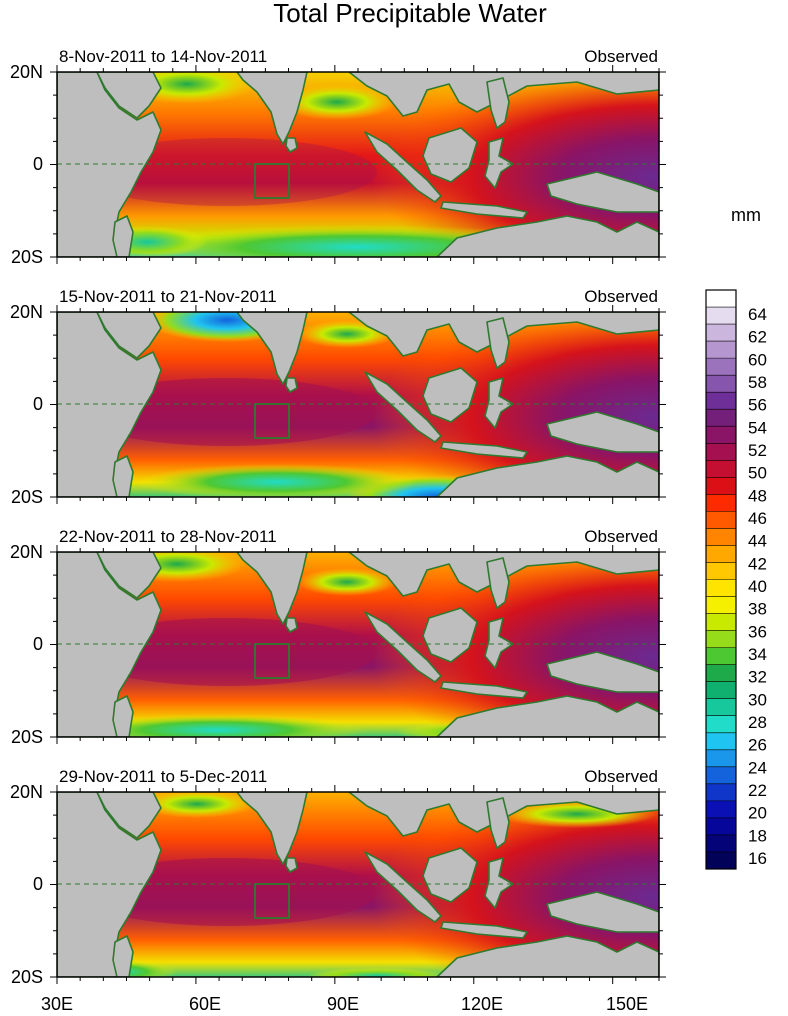  Describe the element at coordinates (757, 745) in the screenshot. I see `colorbar-label: 26` at that location.